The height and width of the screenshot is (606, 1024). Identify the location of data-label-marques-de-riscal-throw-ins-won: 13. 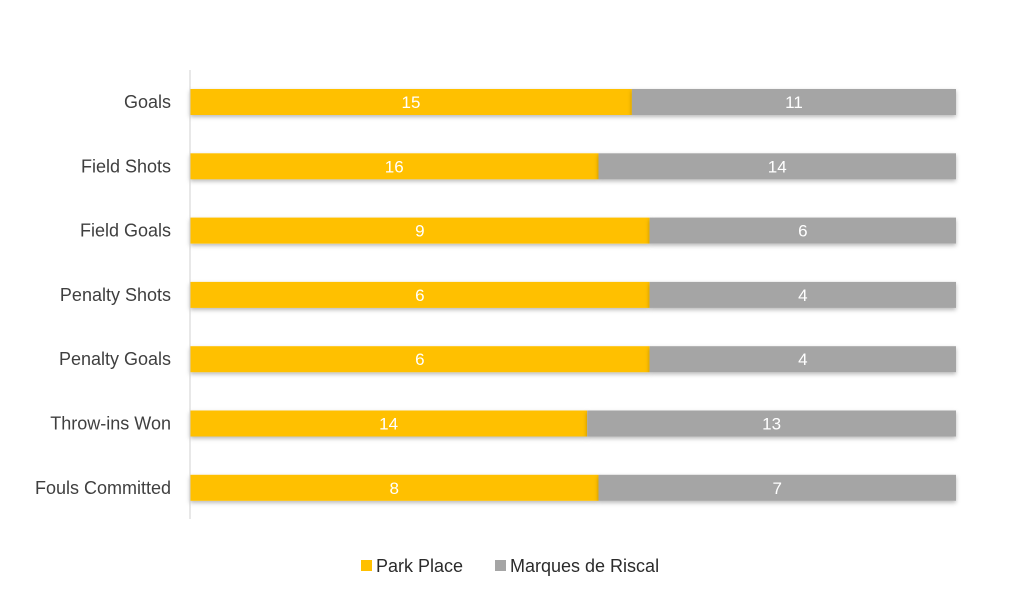
(771, 424).